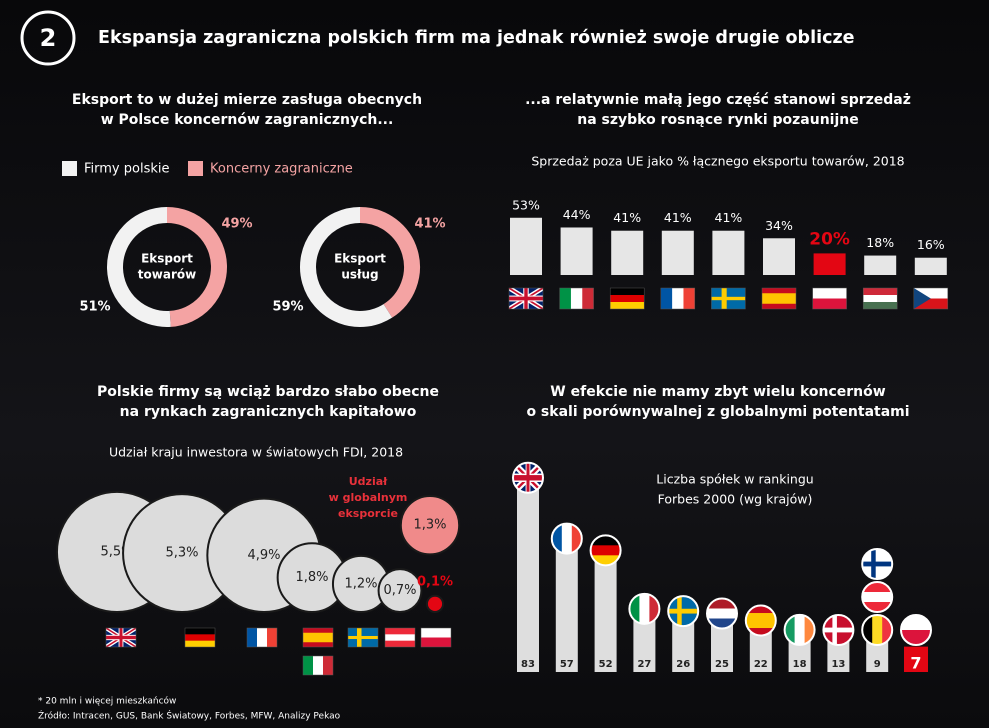 Image resolution: width=989 pixels, height=728 pixels. I want to click on donut-center-label: usług, so click(359, 275).